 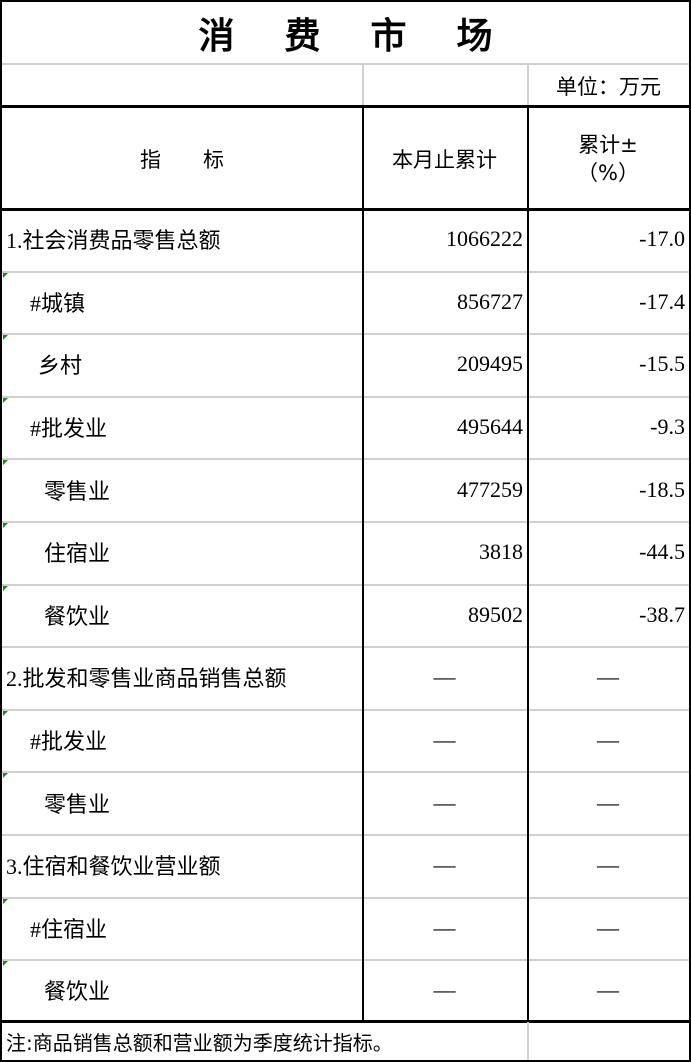 I want to click on row-growth: -15.5, so click(x=662, y=364).